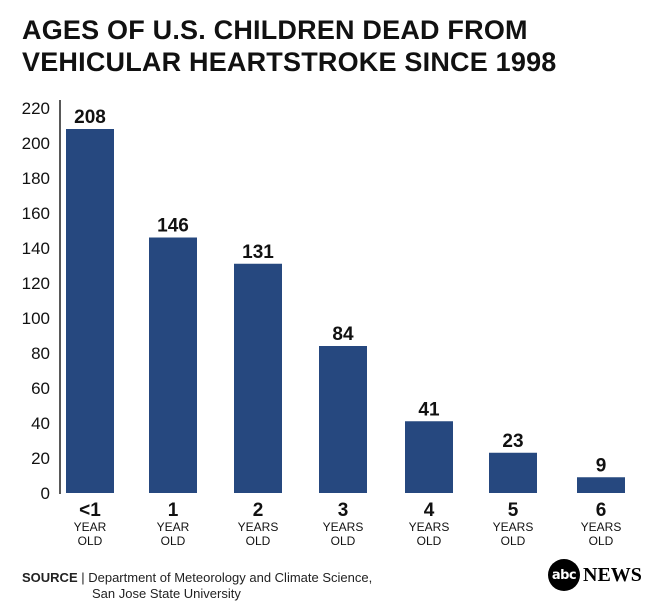 Image resolution: width=660 pixels, height=608 pixels. Describe the element at coordinates (40, 353) in the screenshot. I see `y-tick-label: 80` at that location.